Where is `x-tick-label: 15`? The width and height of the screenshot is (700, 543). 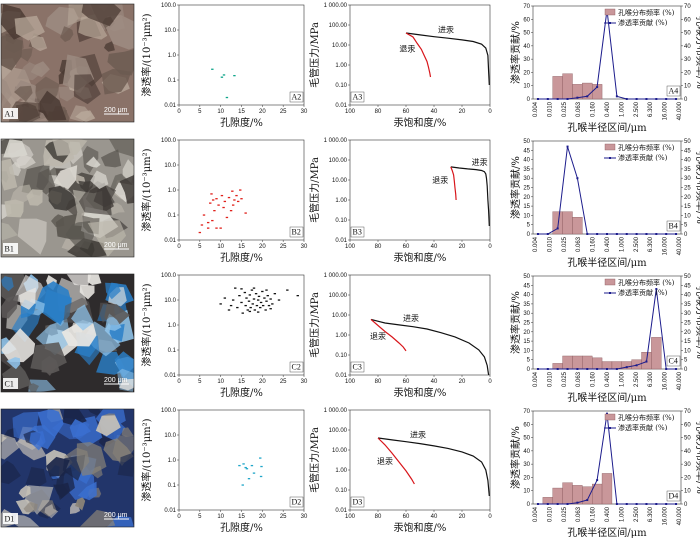 x-tick-label: 15 is located at coordinates (241, 517).